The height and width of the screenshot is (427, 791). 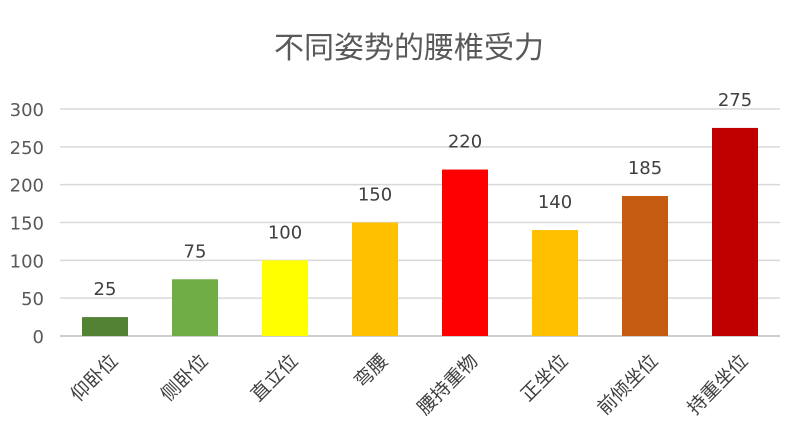 I want to click on x-tick-label: 正坐位, so click(x=545, y=378).